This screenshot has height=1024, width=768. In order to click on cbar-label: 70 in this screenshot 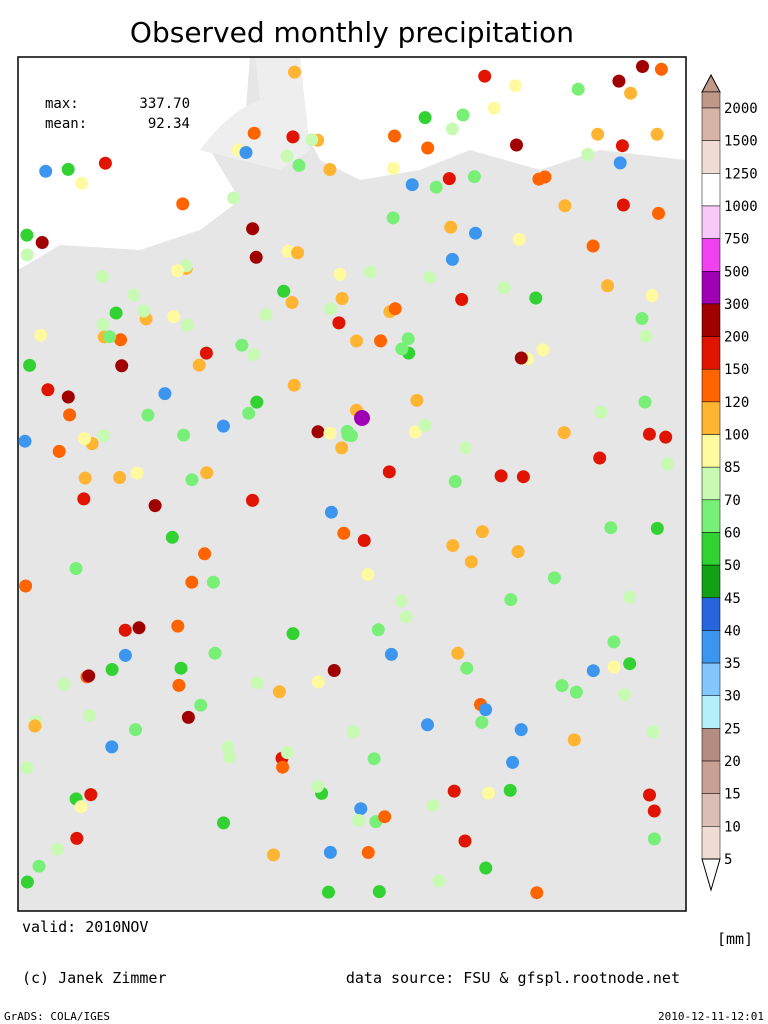, I will do `click(732, 501)`.